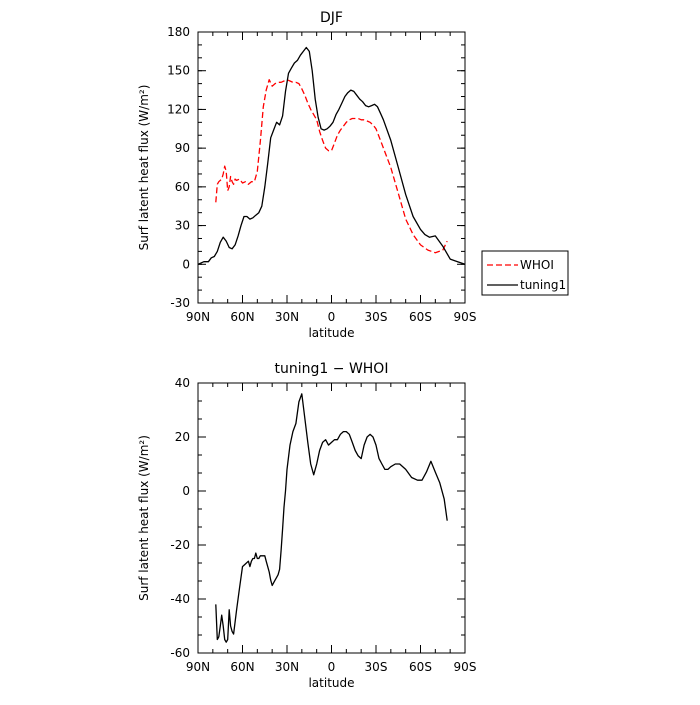 The width and height of the screenshot is (700, 705). Describe the element at coordinates (182, 437) in the screenshot. I see `y-tick-label: 20` at that location.